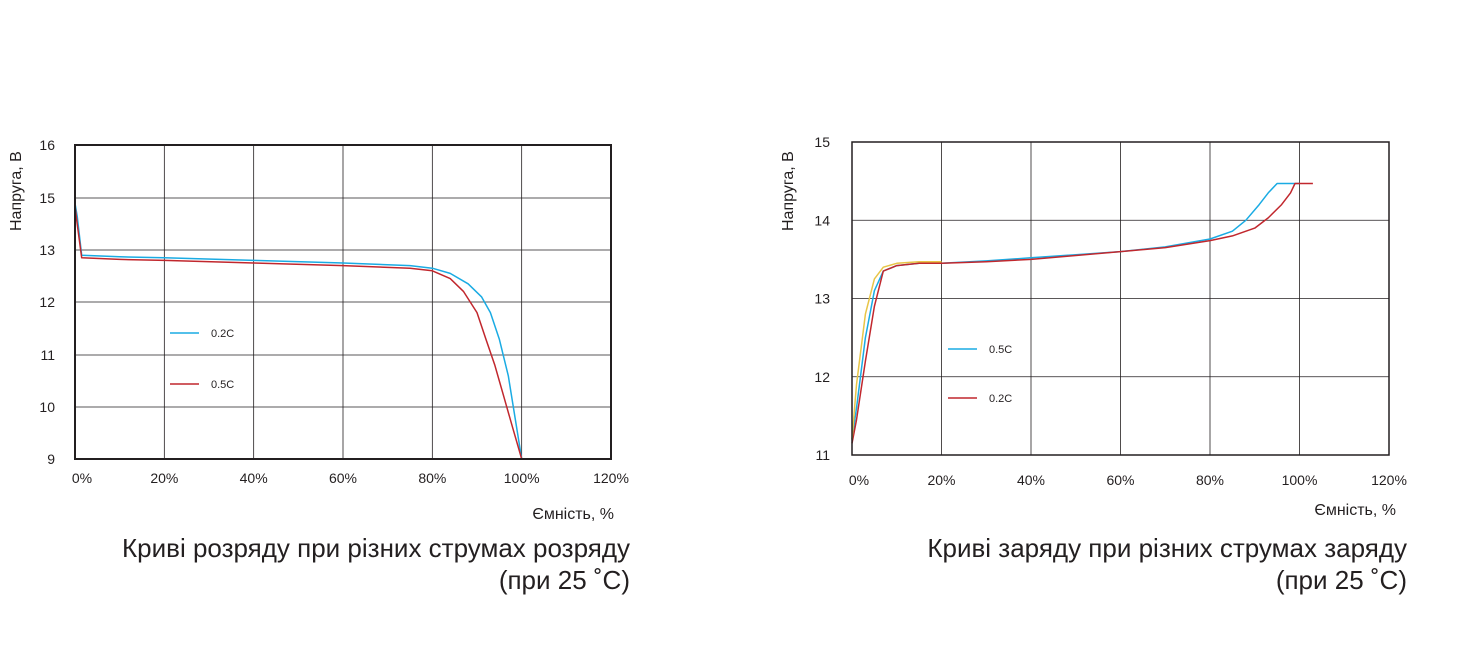 This screenshot has height=666, width=1458. I want to click on y-tick-label: 10, so click(47, 407).